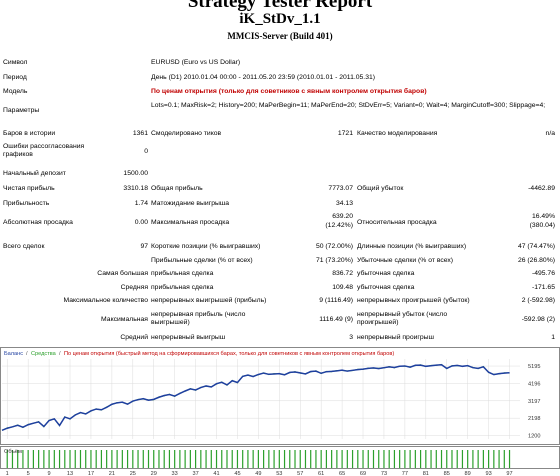 The height and width of the screenshot is (476, 560). I want to click on max-consecutive-wins-value: 9 (1116.49), so click(336, 300).